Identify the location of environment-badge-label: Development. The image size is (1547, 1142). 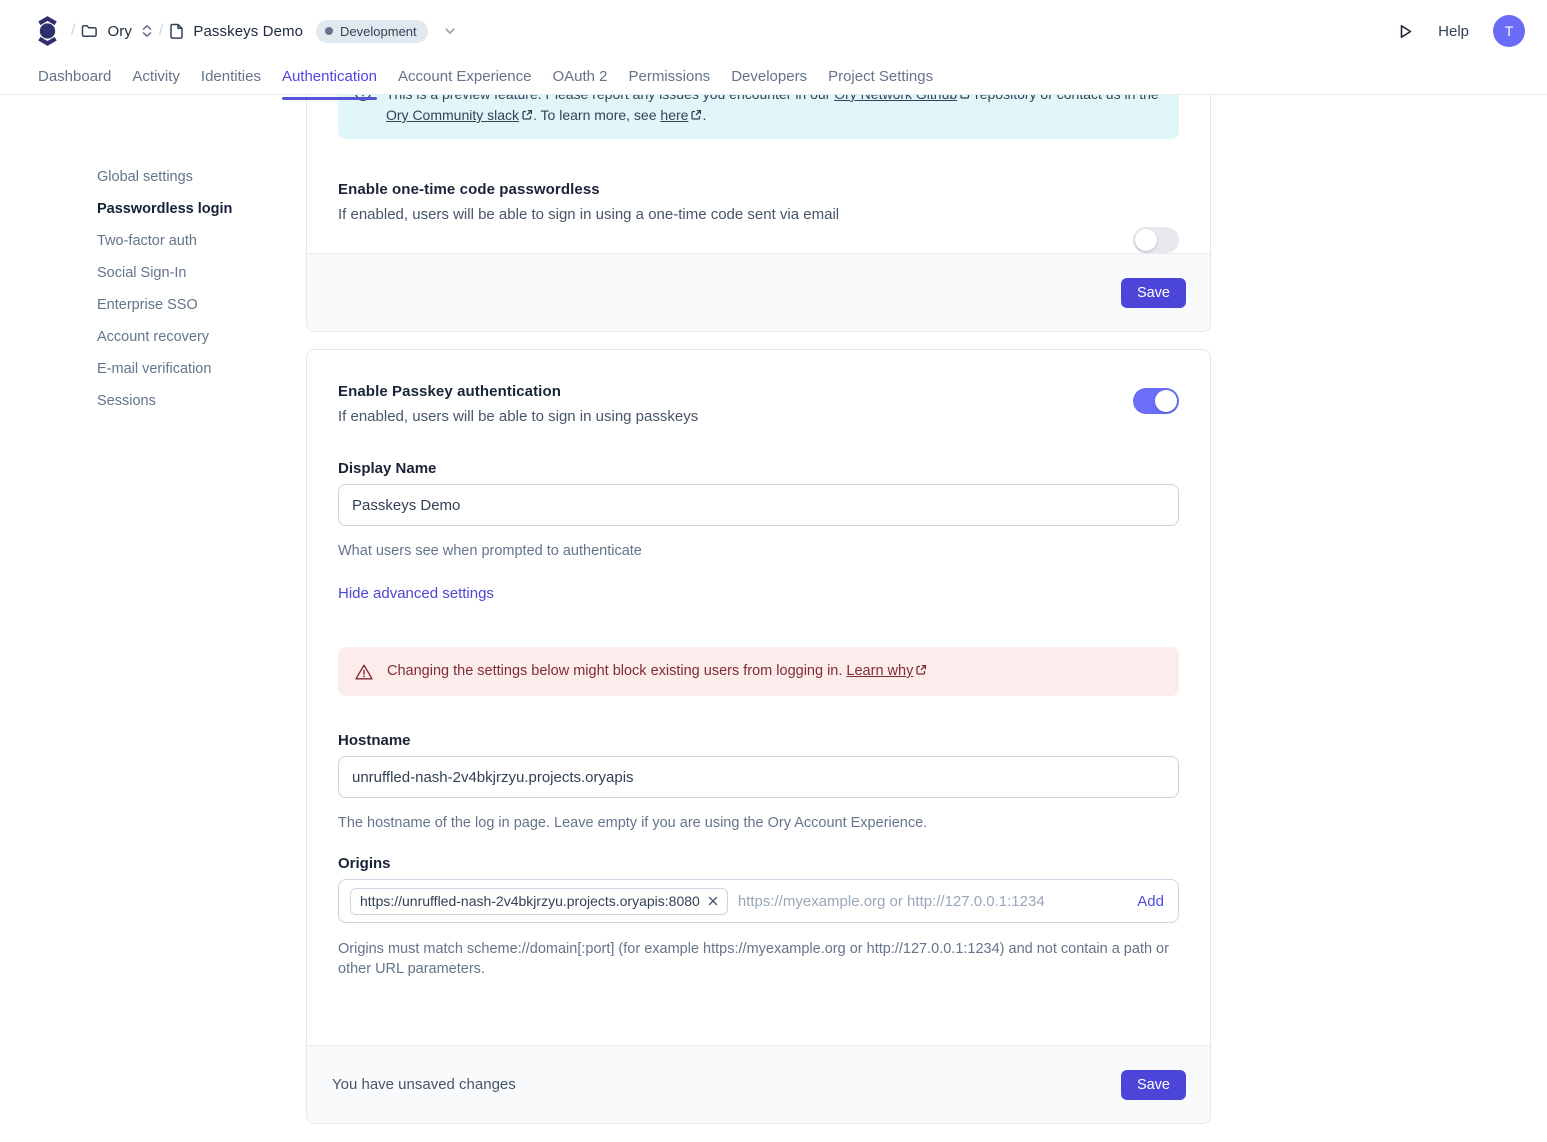
(378, 31).